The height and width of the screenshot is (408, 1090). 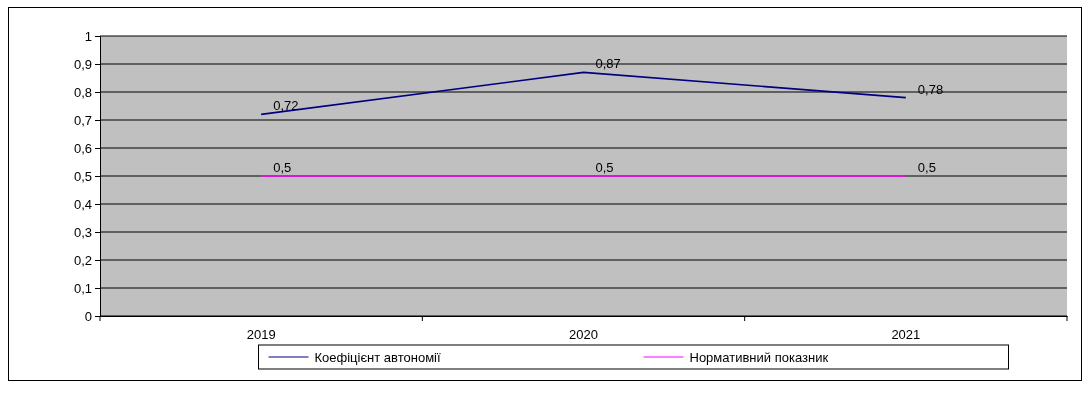 I want to click on y-tick-label: 0,9, so click(x=82, y=64).